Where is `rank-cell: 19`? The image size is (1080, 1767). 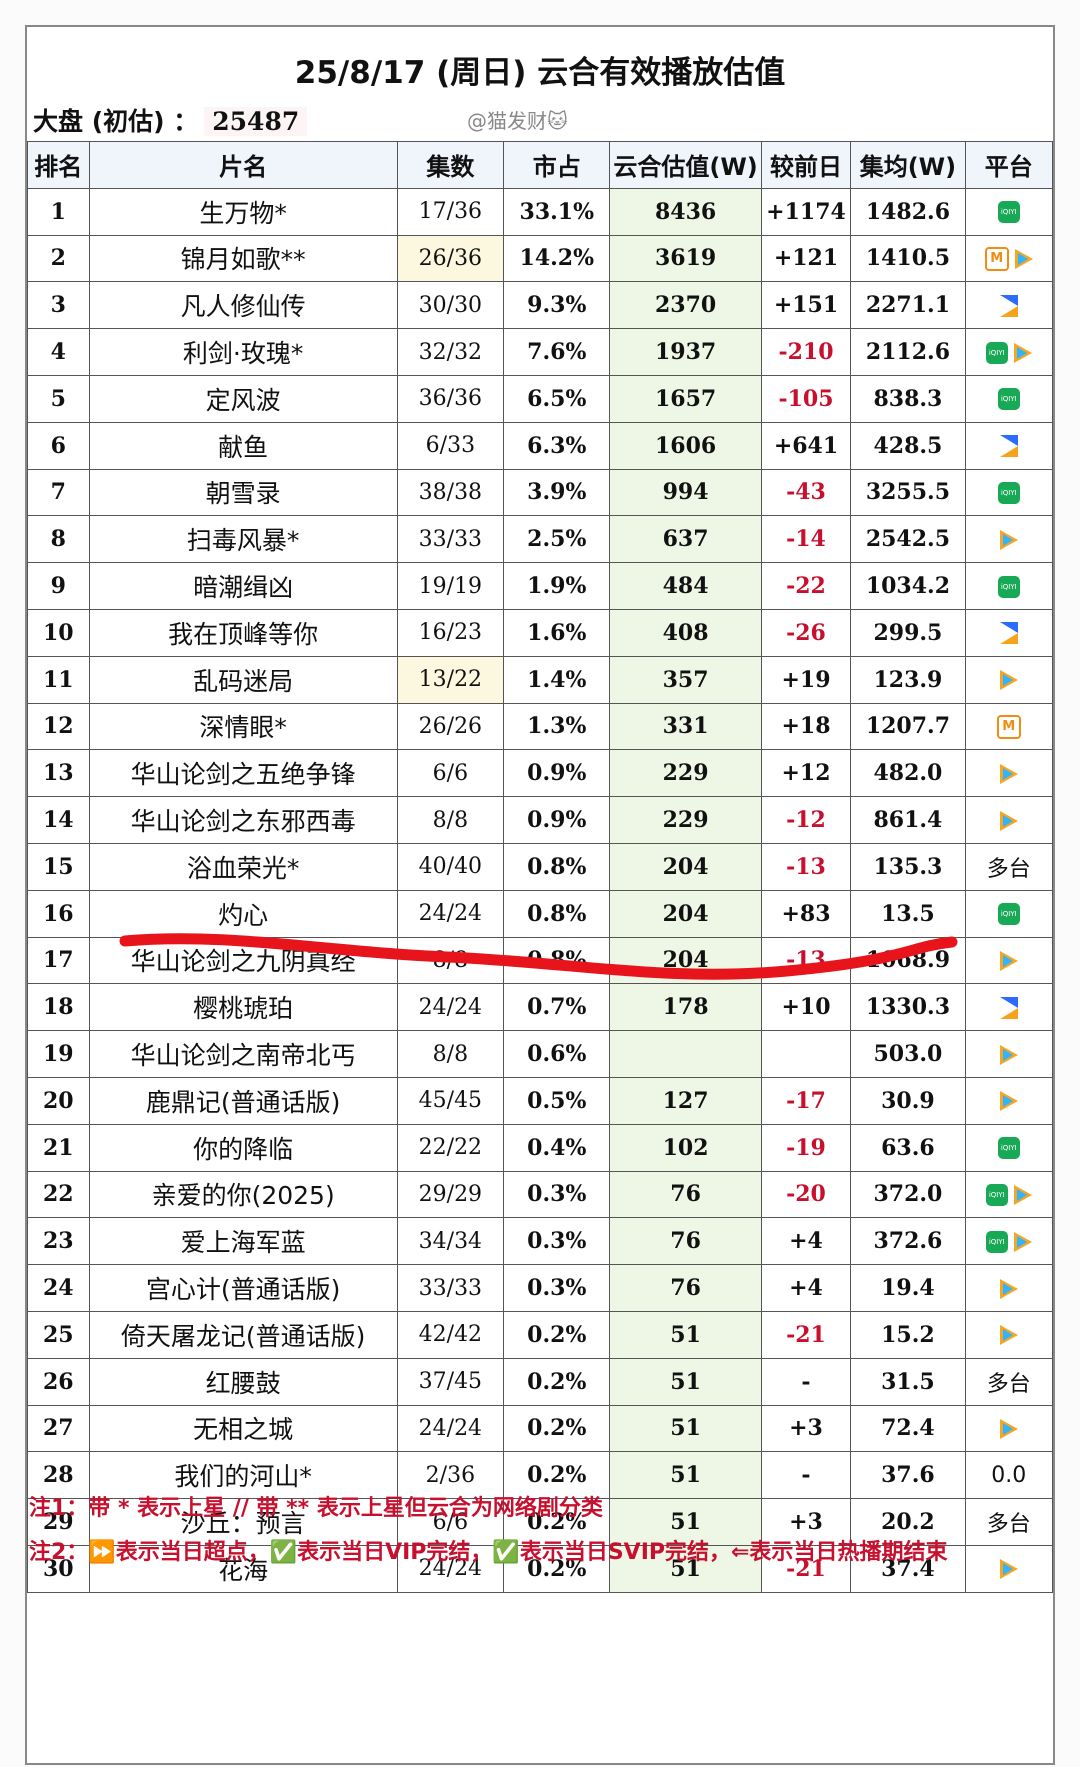
rank-cell: 19 is located at coordinates (58, 1054).